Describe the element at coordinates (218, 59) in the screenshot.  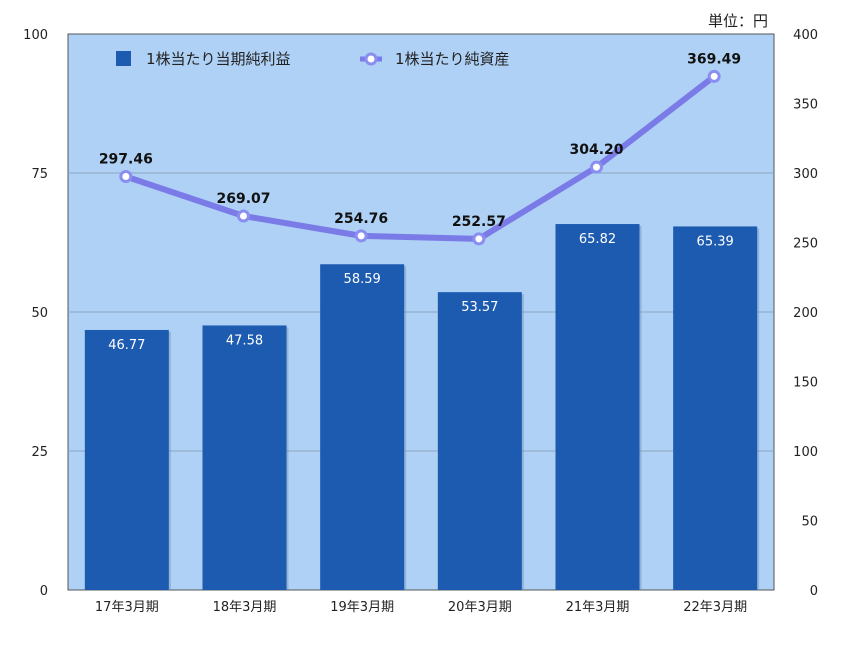
I see `legend-bar-label: 1株当たり当期純利益` at that location.